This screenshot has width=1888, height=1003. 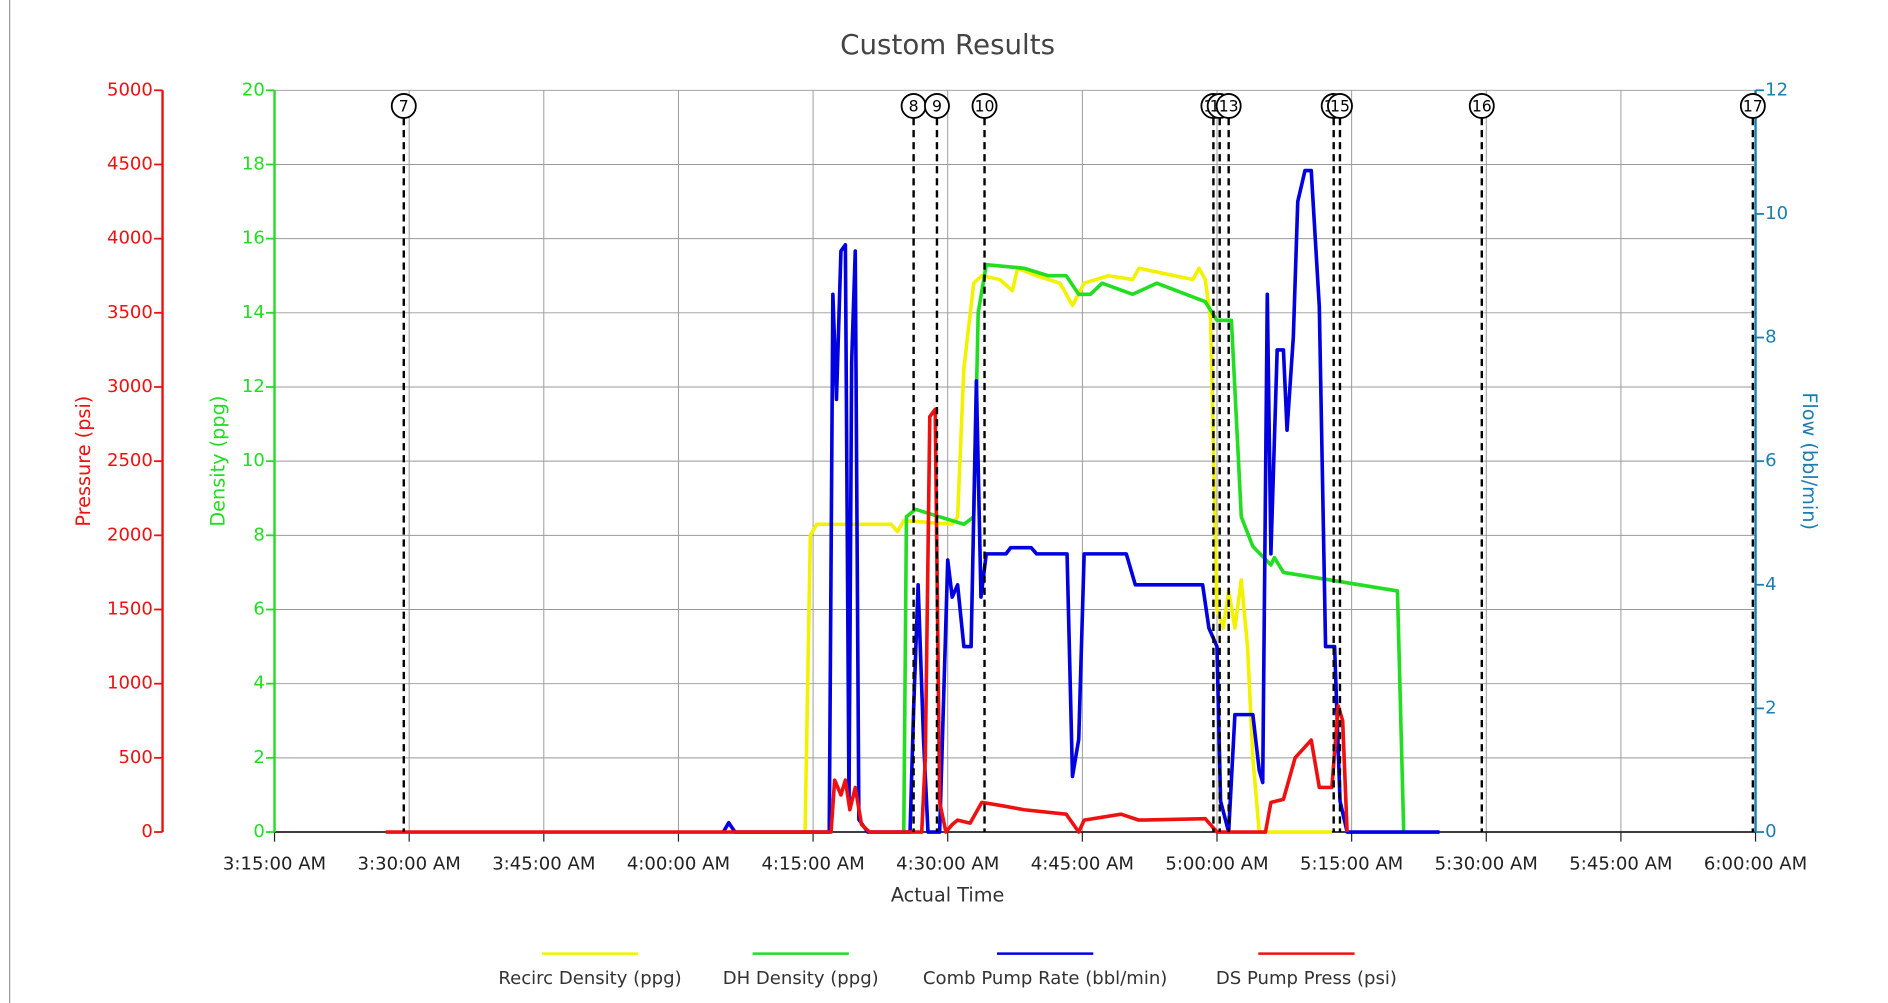 I want to click on x-tick-label: 5:30:00 AM, so click(x=1486, y=864).